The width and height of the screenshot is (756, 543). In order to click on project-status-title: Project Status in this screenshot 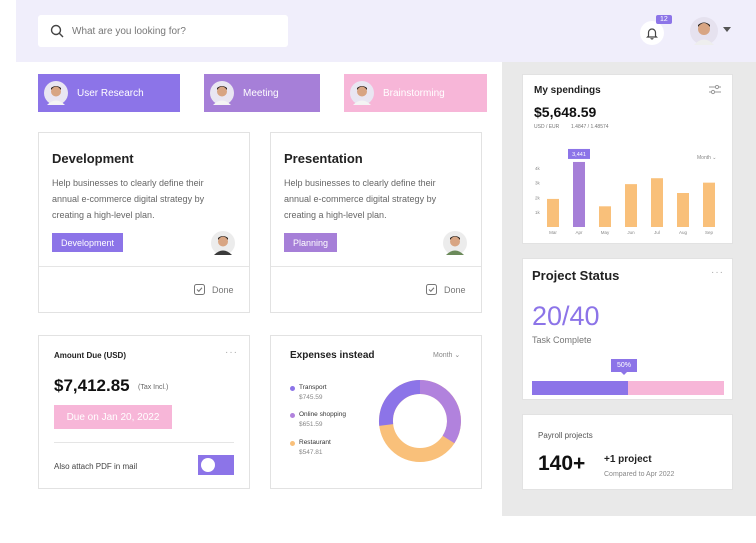, I will do `click(576, 275)`.